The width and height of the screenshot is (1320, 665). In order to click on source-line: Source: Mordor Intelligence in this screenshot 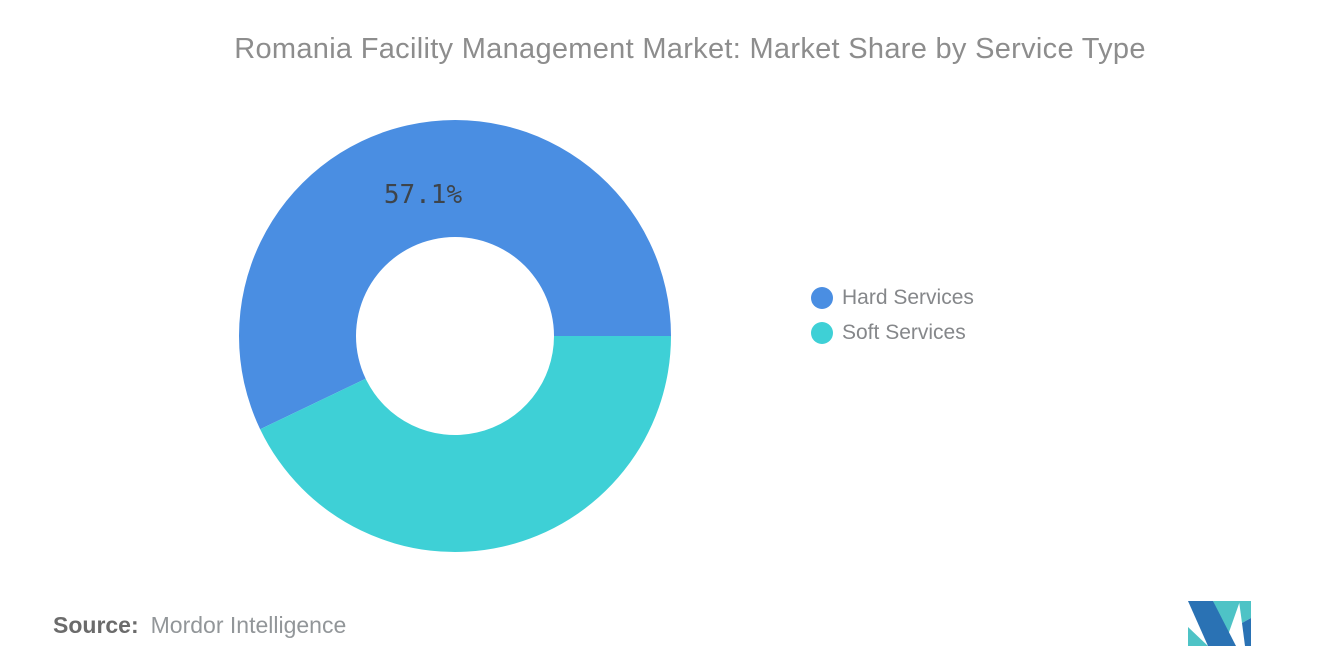, I will do `click(199, 625)`.